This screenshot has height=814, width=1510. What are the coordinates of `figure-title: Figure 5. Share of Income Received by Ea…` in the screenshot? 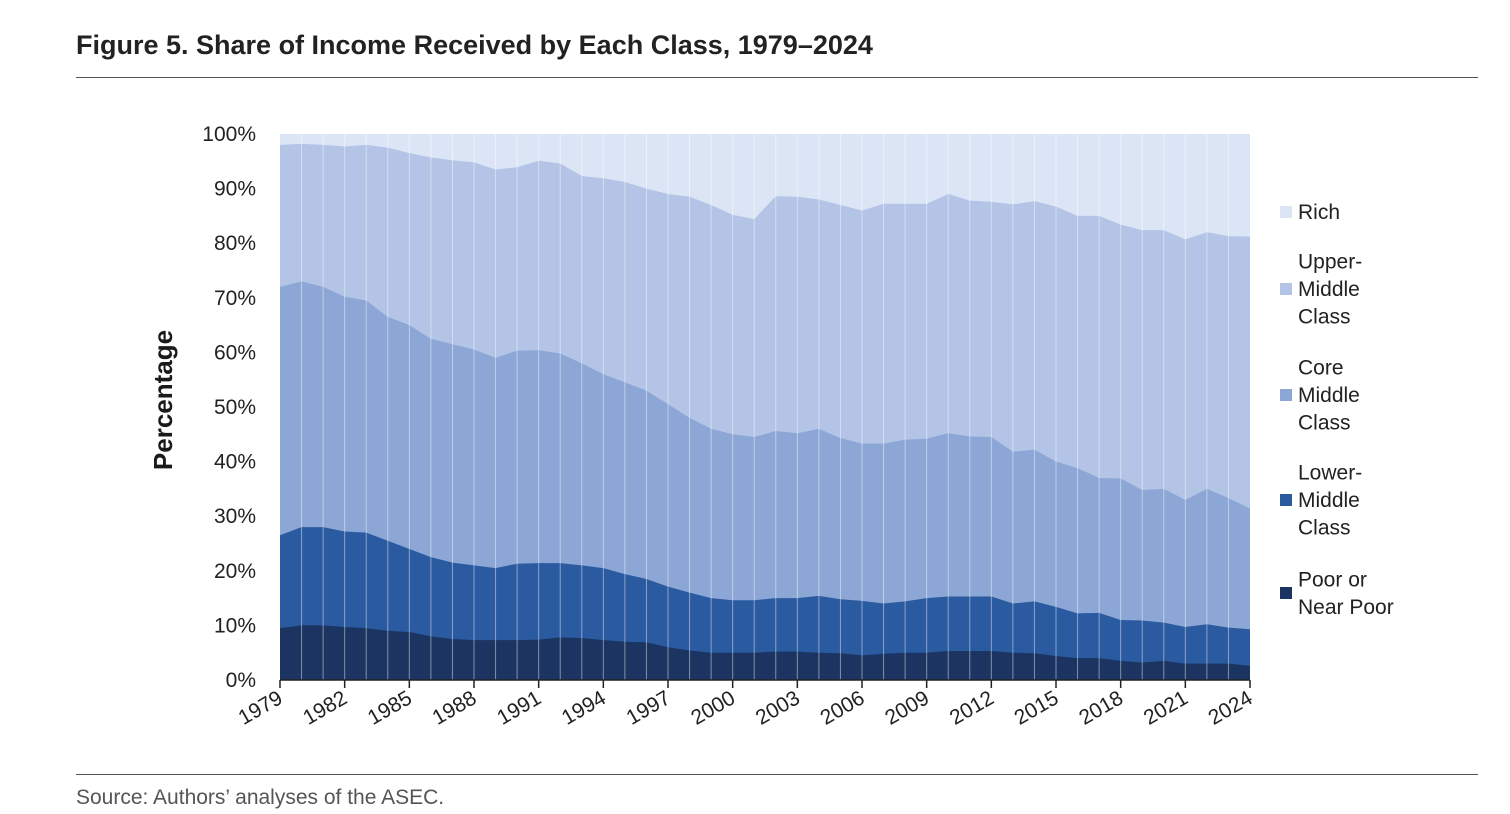 It's located at (474, 45).